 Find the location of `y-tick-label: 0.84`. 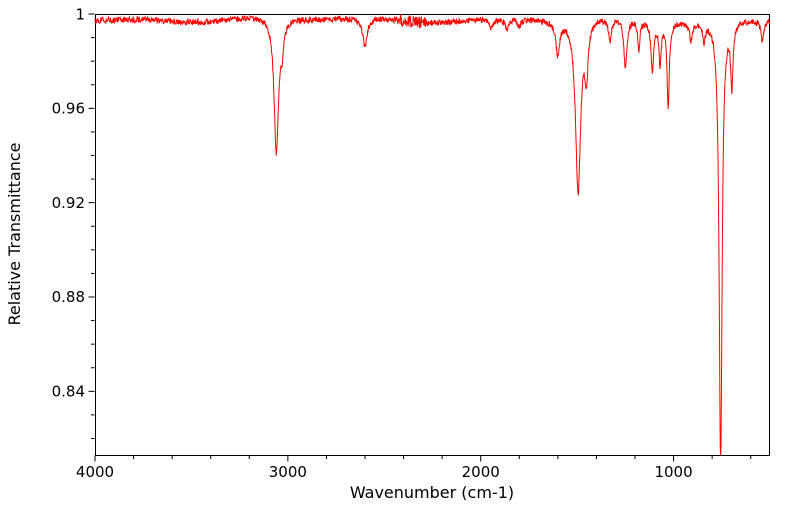

y-tick-label: 0.84 is located at coordinates (68, 392).